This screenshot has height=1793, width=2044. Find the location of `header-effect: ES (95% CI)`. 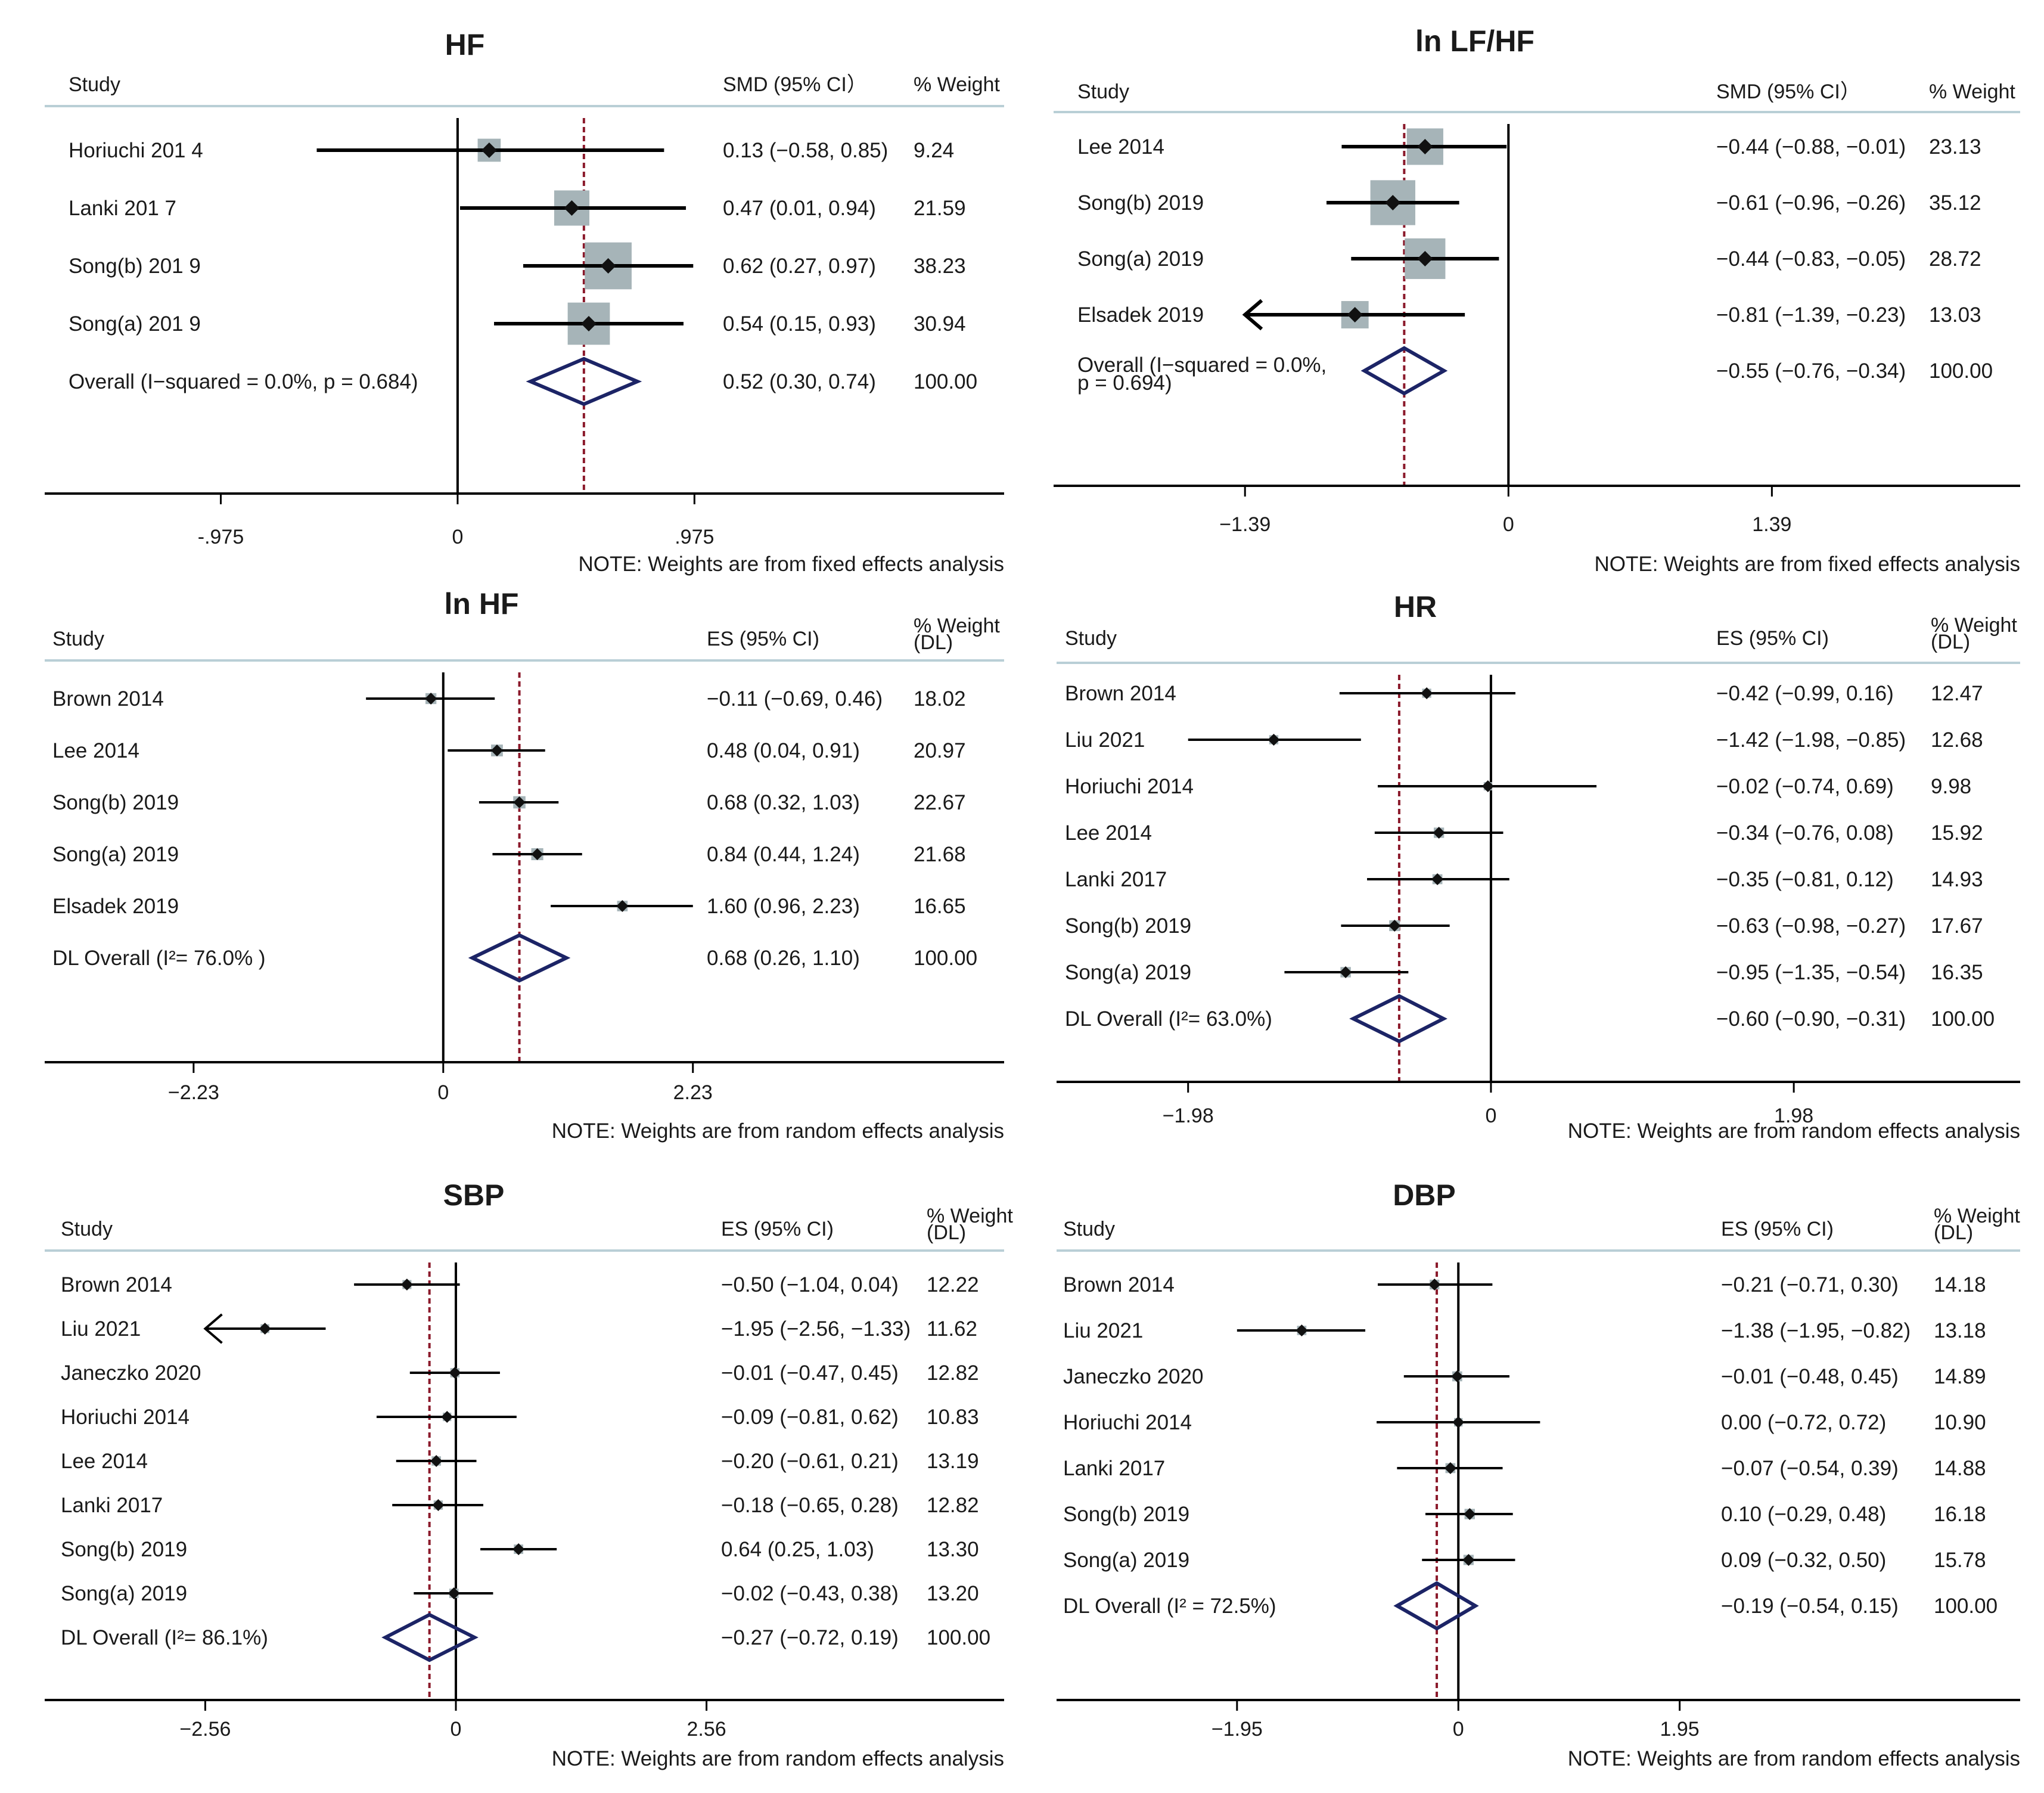

header-effect: ES (95% CI) is located at coordinates (1777, 1229).